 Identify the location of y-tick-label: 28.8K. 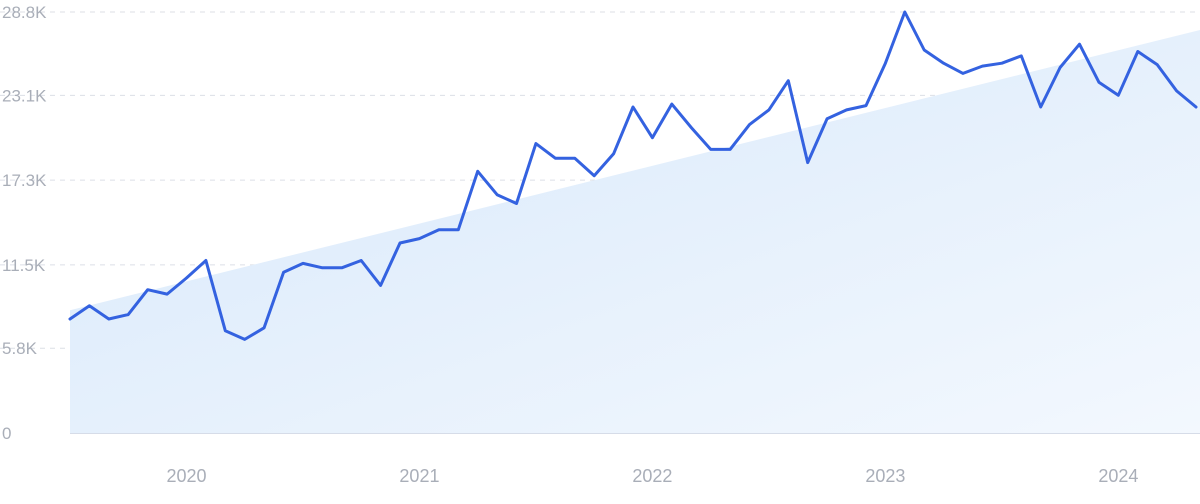
(24, 12).